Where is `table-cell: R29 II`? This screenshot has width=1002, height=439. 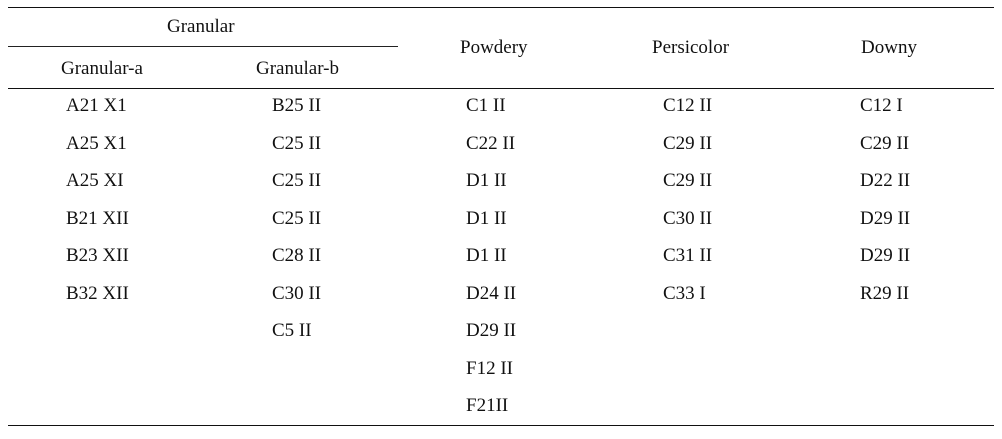 table-cell: R29 II is located at coordinates (885, 293).